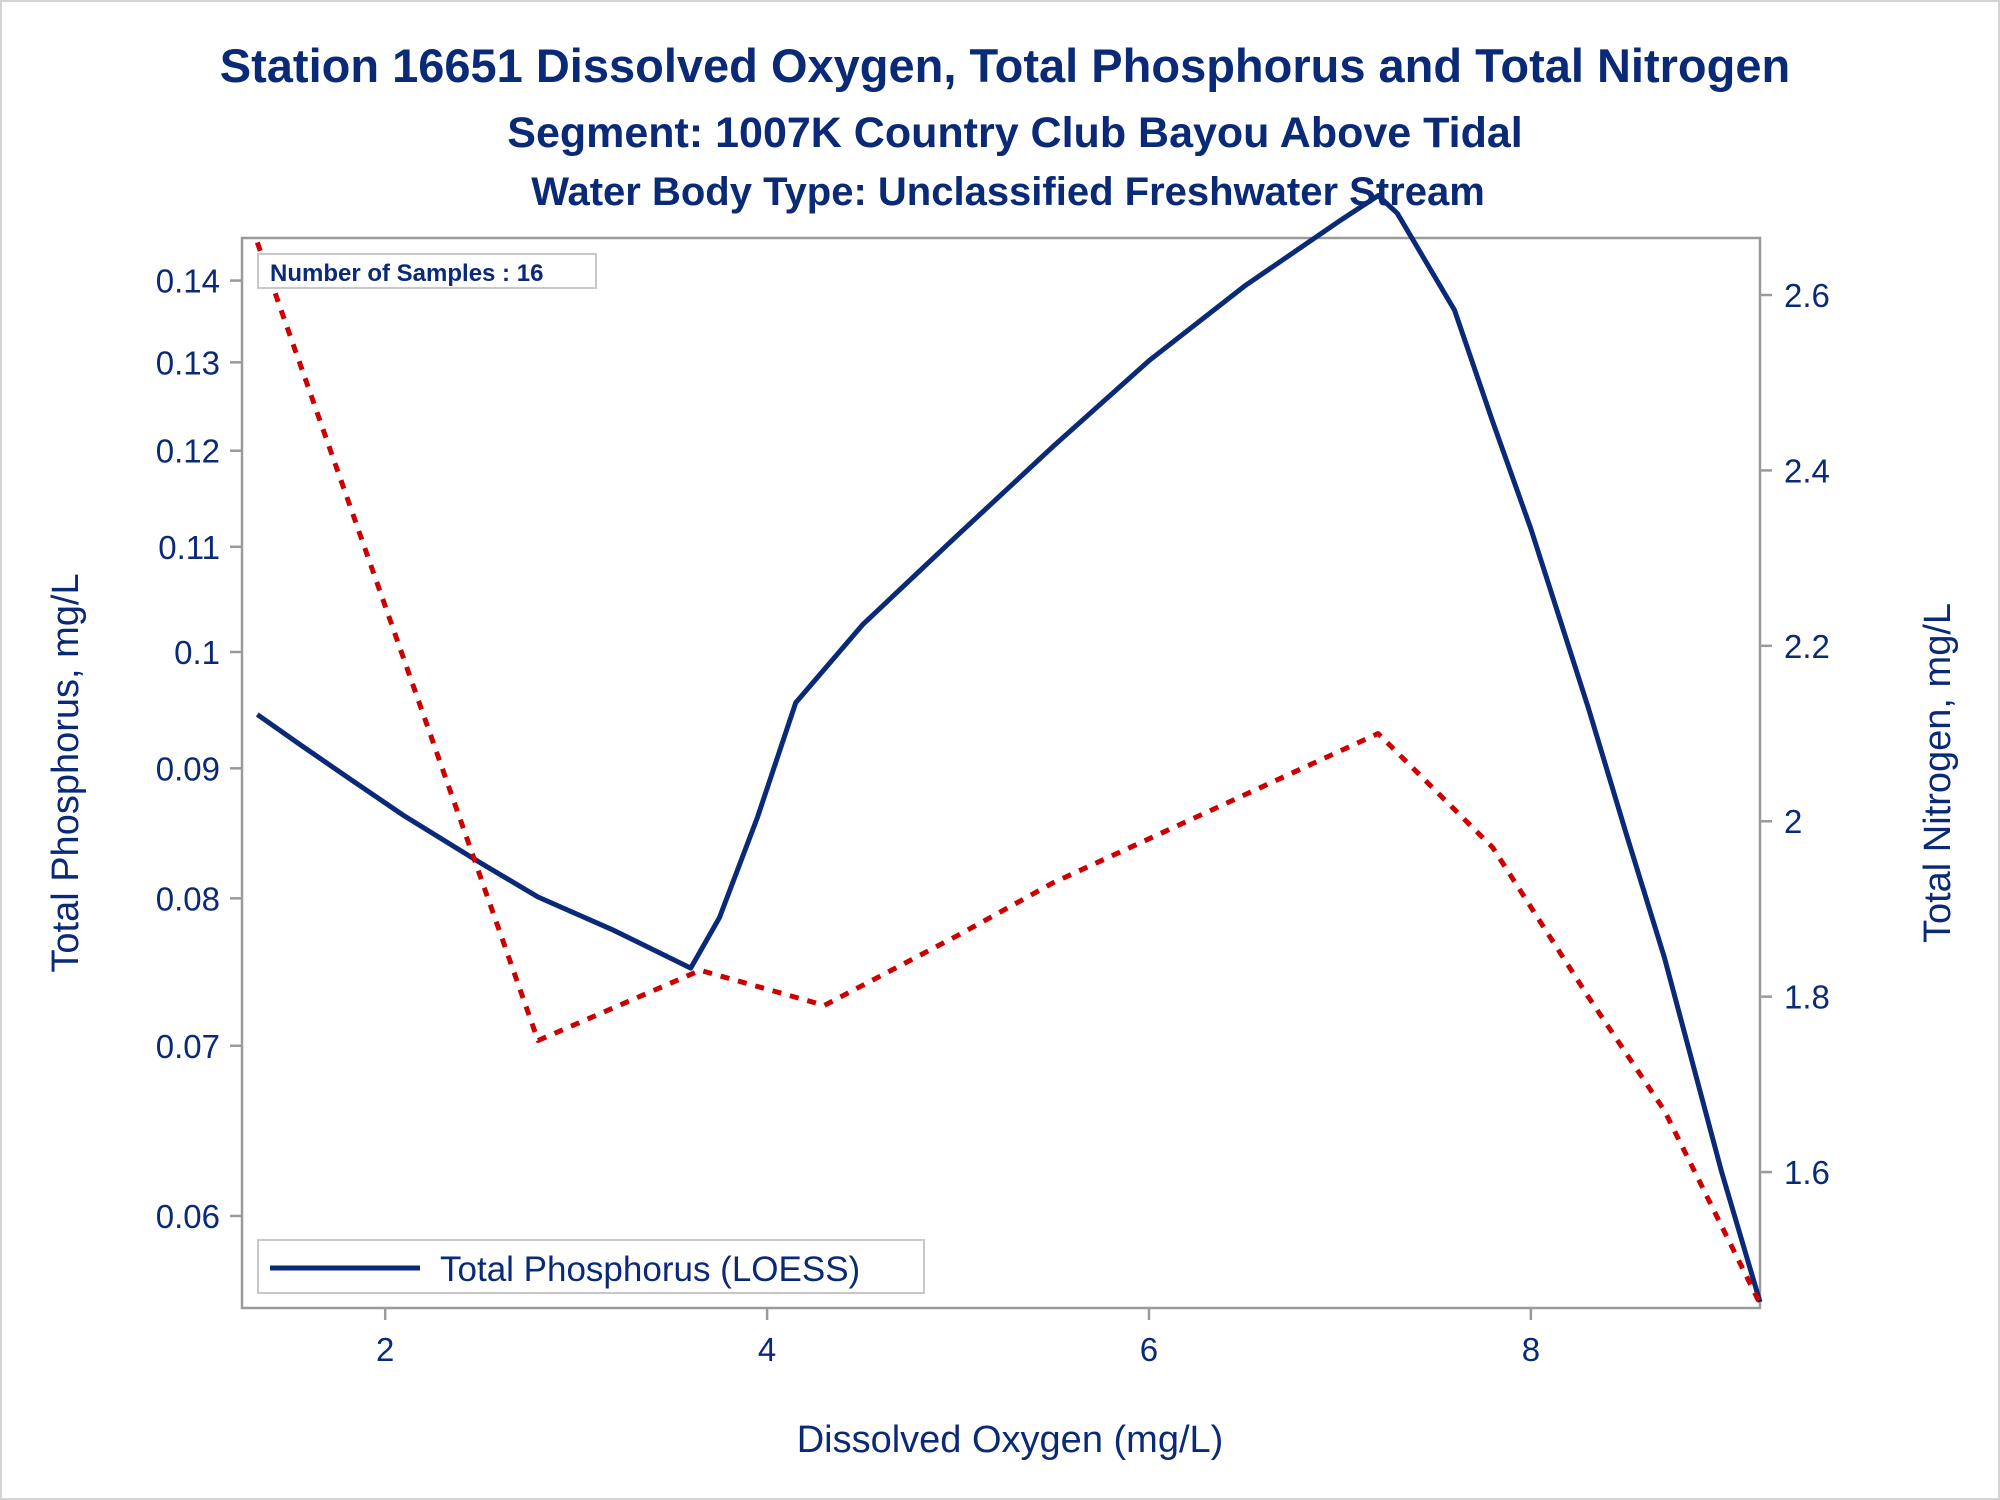  I want to click on y-tick-label: 0.07, so click(188, 1046).